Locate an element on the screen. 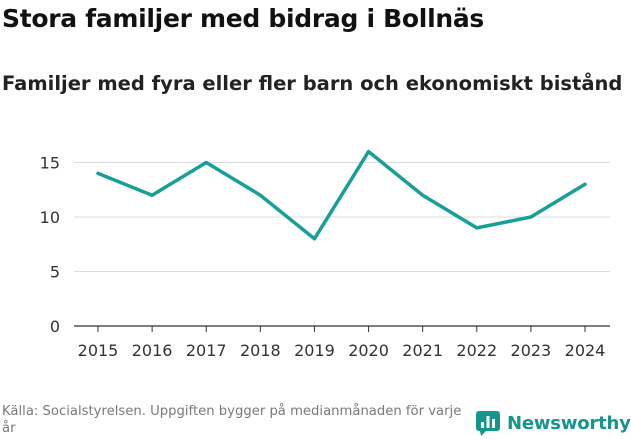 This screenshot has height=439, width=631. x-tick-label: 2020 is located at coordinates (368, 350).